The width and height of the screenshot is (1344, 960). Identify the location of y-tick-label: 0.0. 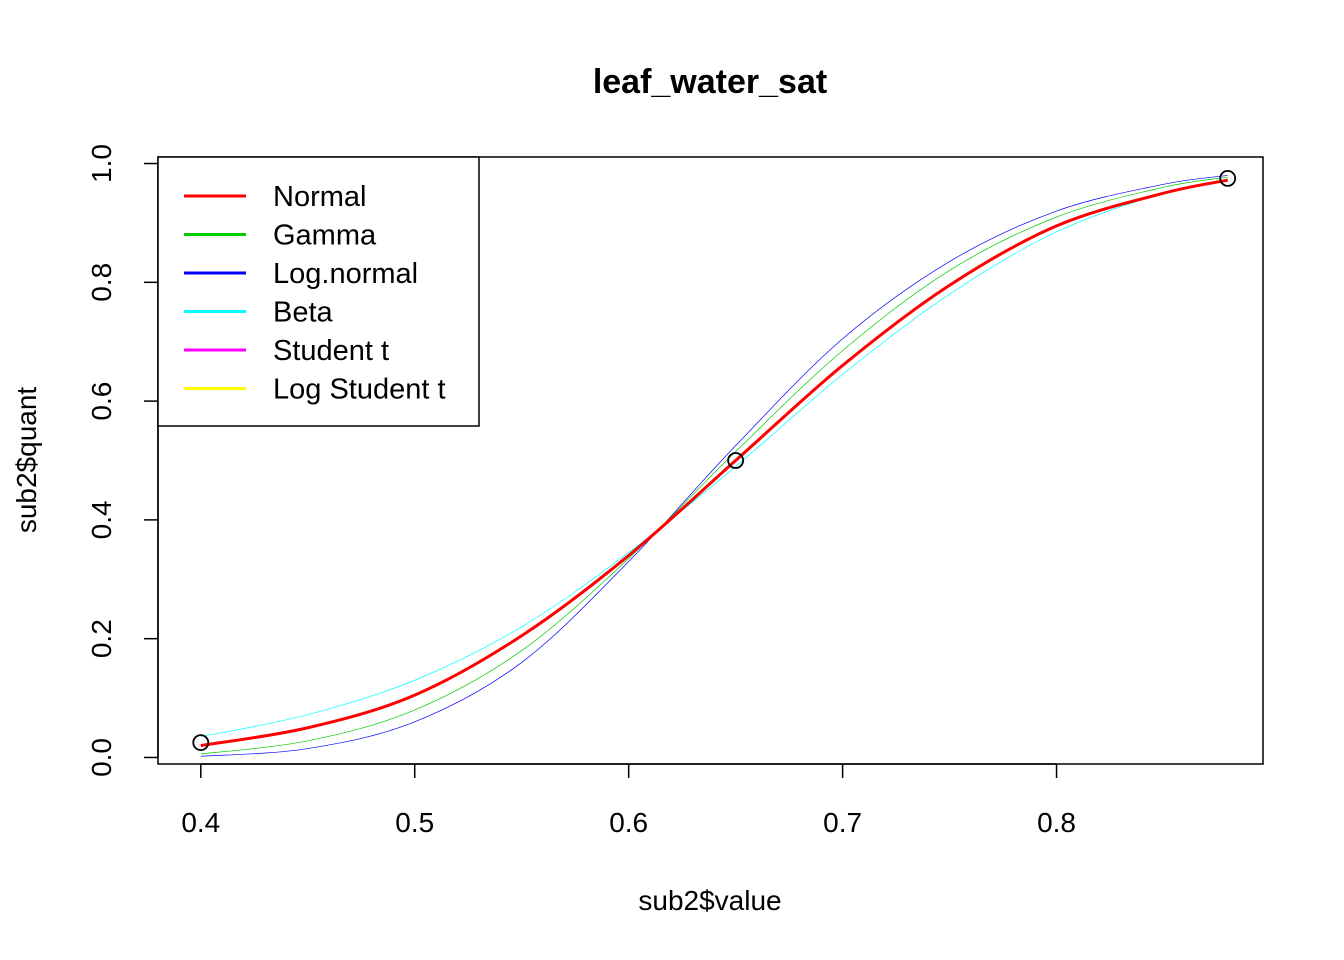
(101, 757).